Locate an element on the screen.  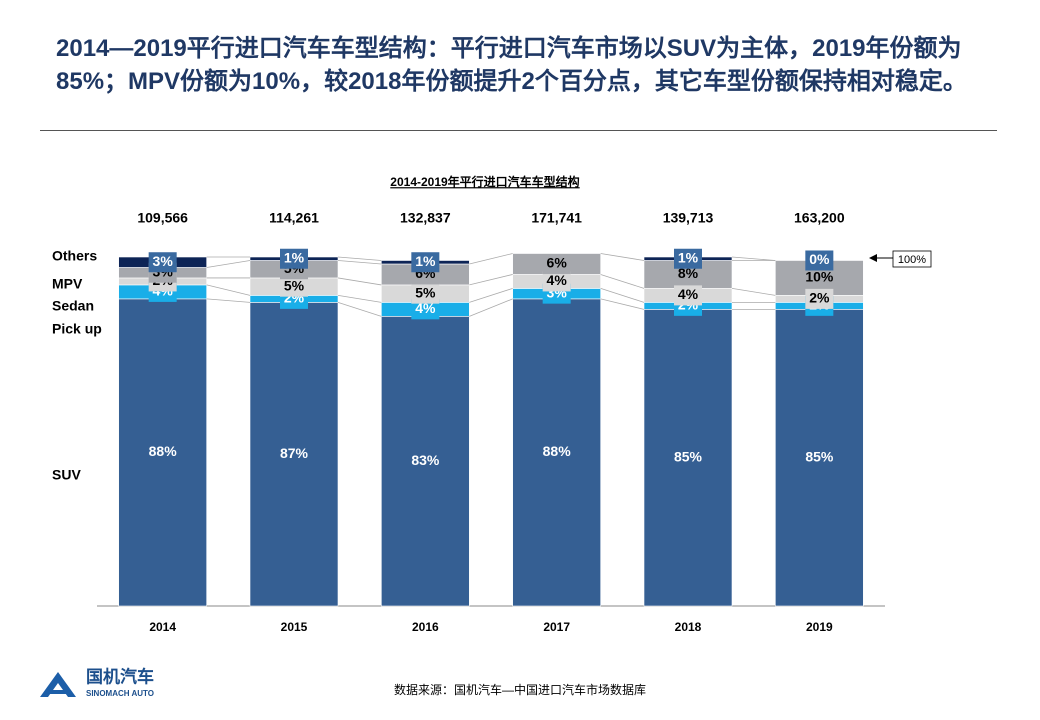
legend-label: Others is located at coordinates (74, 256).